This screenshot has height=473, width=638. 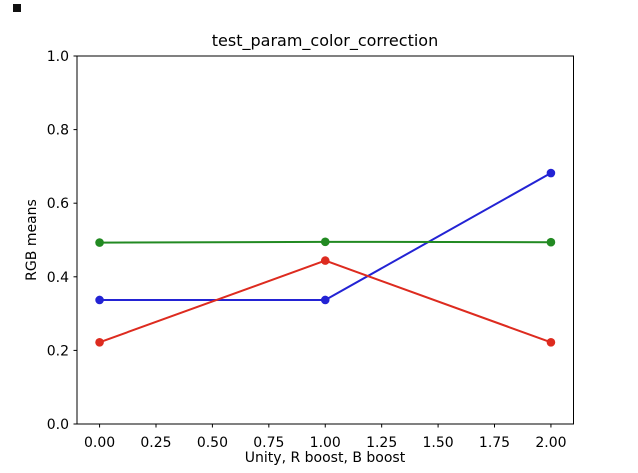 I want to click on series-green, so click(x=325, y=242).